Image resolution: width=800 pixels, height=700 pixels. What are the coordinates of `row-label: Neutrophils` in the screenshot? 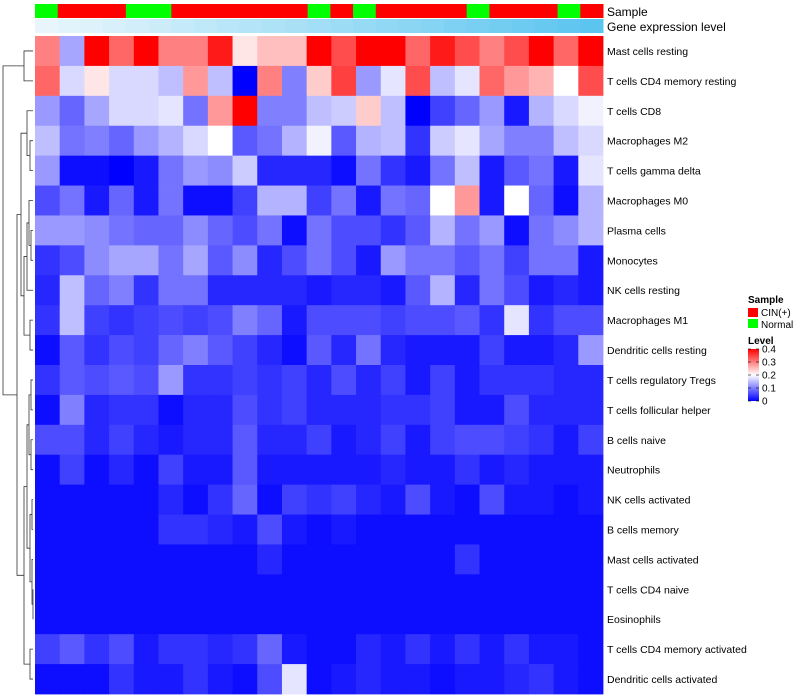 It's located at (633, 471).